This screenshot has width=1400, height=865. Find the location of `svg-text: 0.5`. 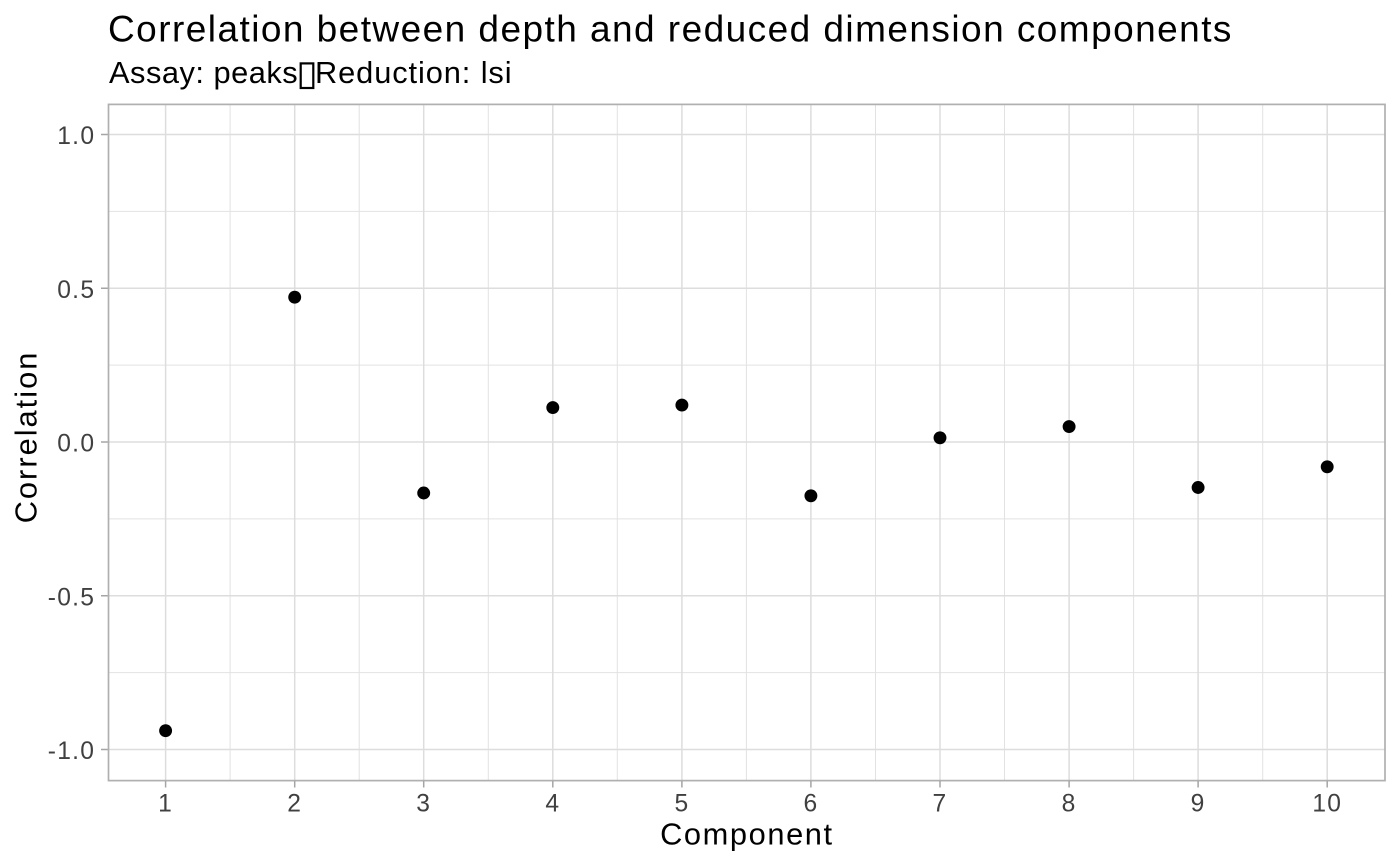

svg-text: 0.5 is located at coordinates (76, 290).